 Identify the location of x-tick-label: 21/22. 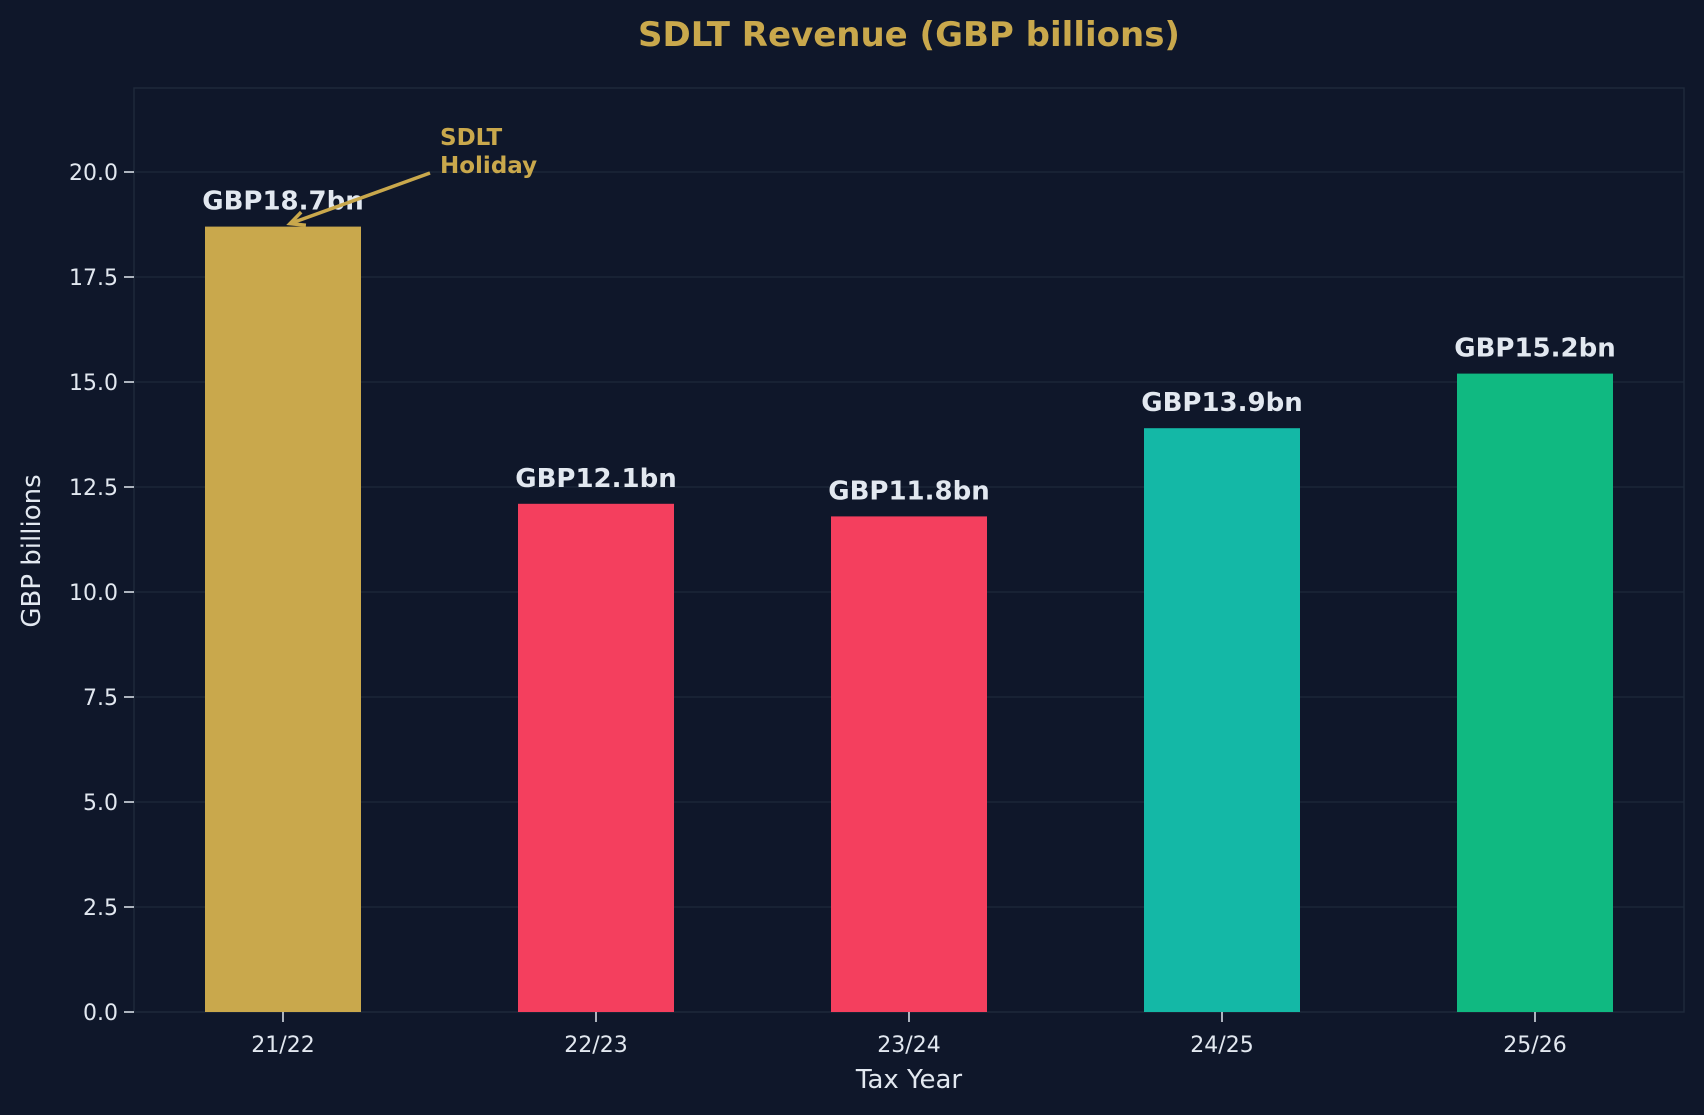
(282, 1045).